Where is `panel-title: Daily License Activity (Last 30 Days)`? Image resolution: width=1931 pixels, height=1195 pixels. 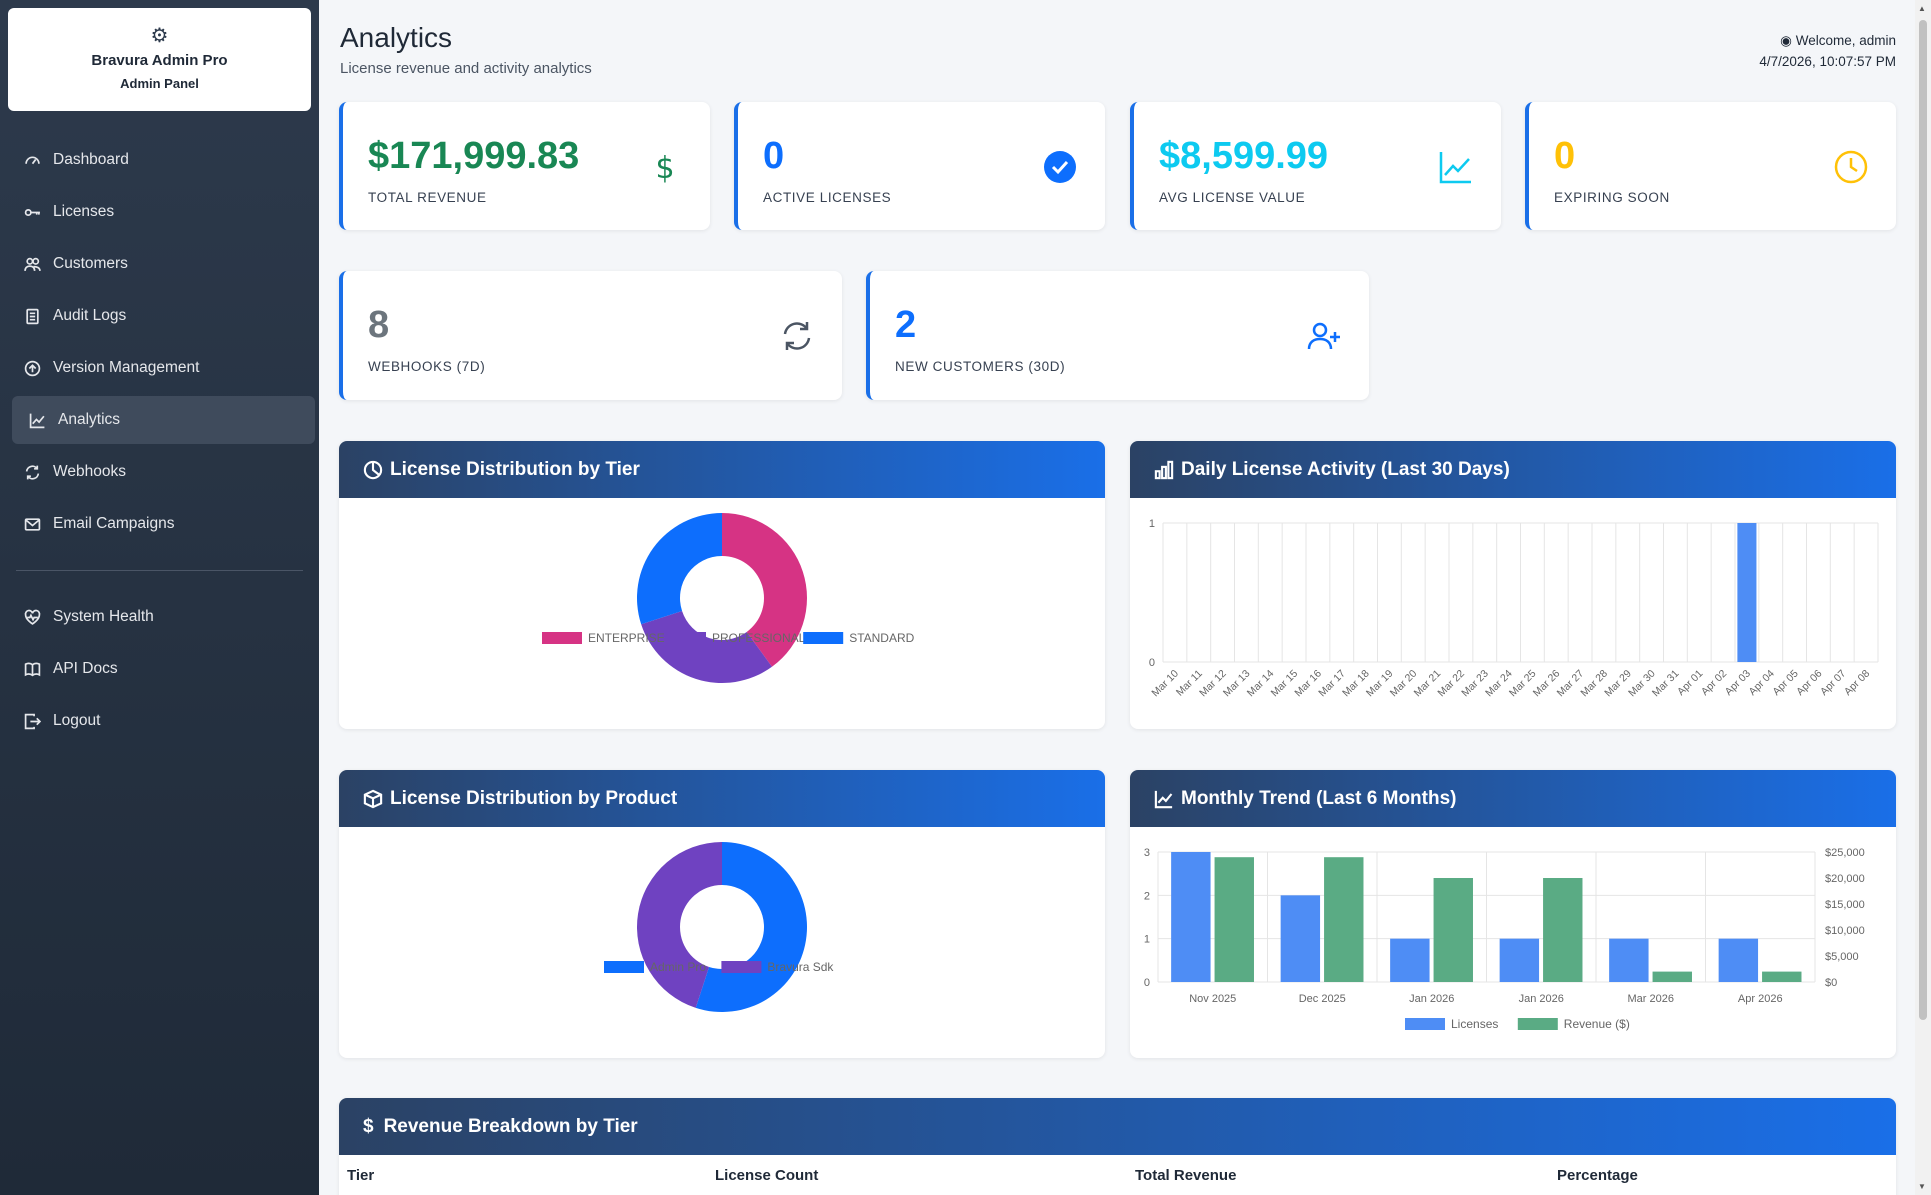
panel-title: Daily License Activity (Last 30 Days) is located at coordinates (1345, 469).